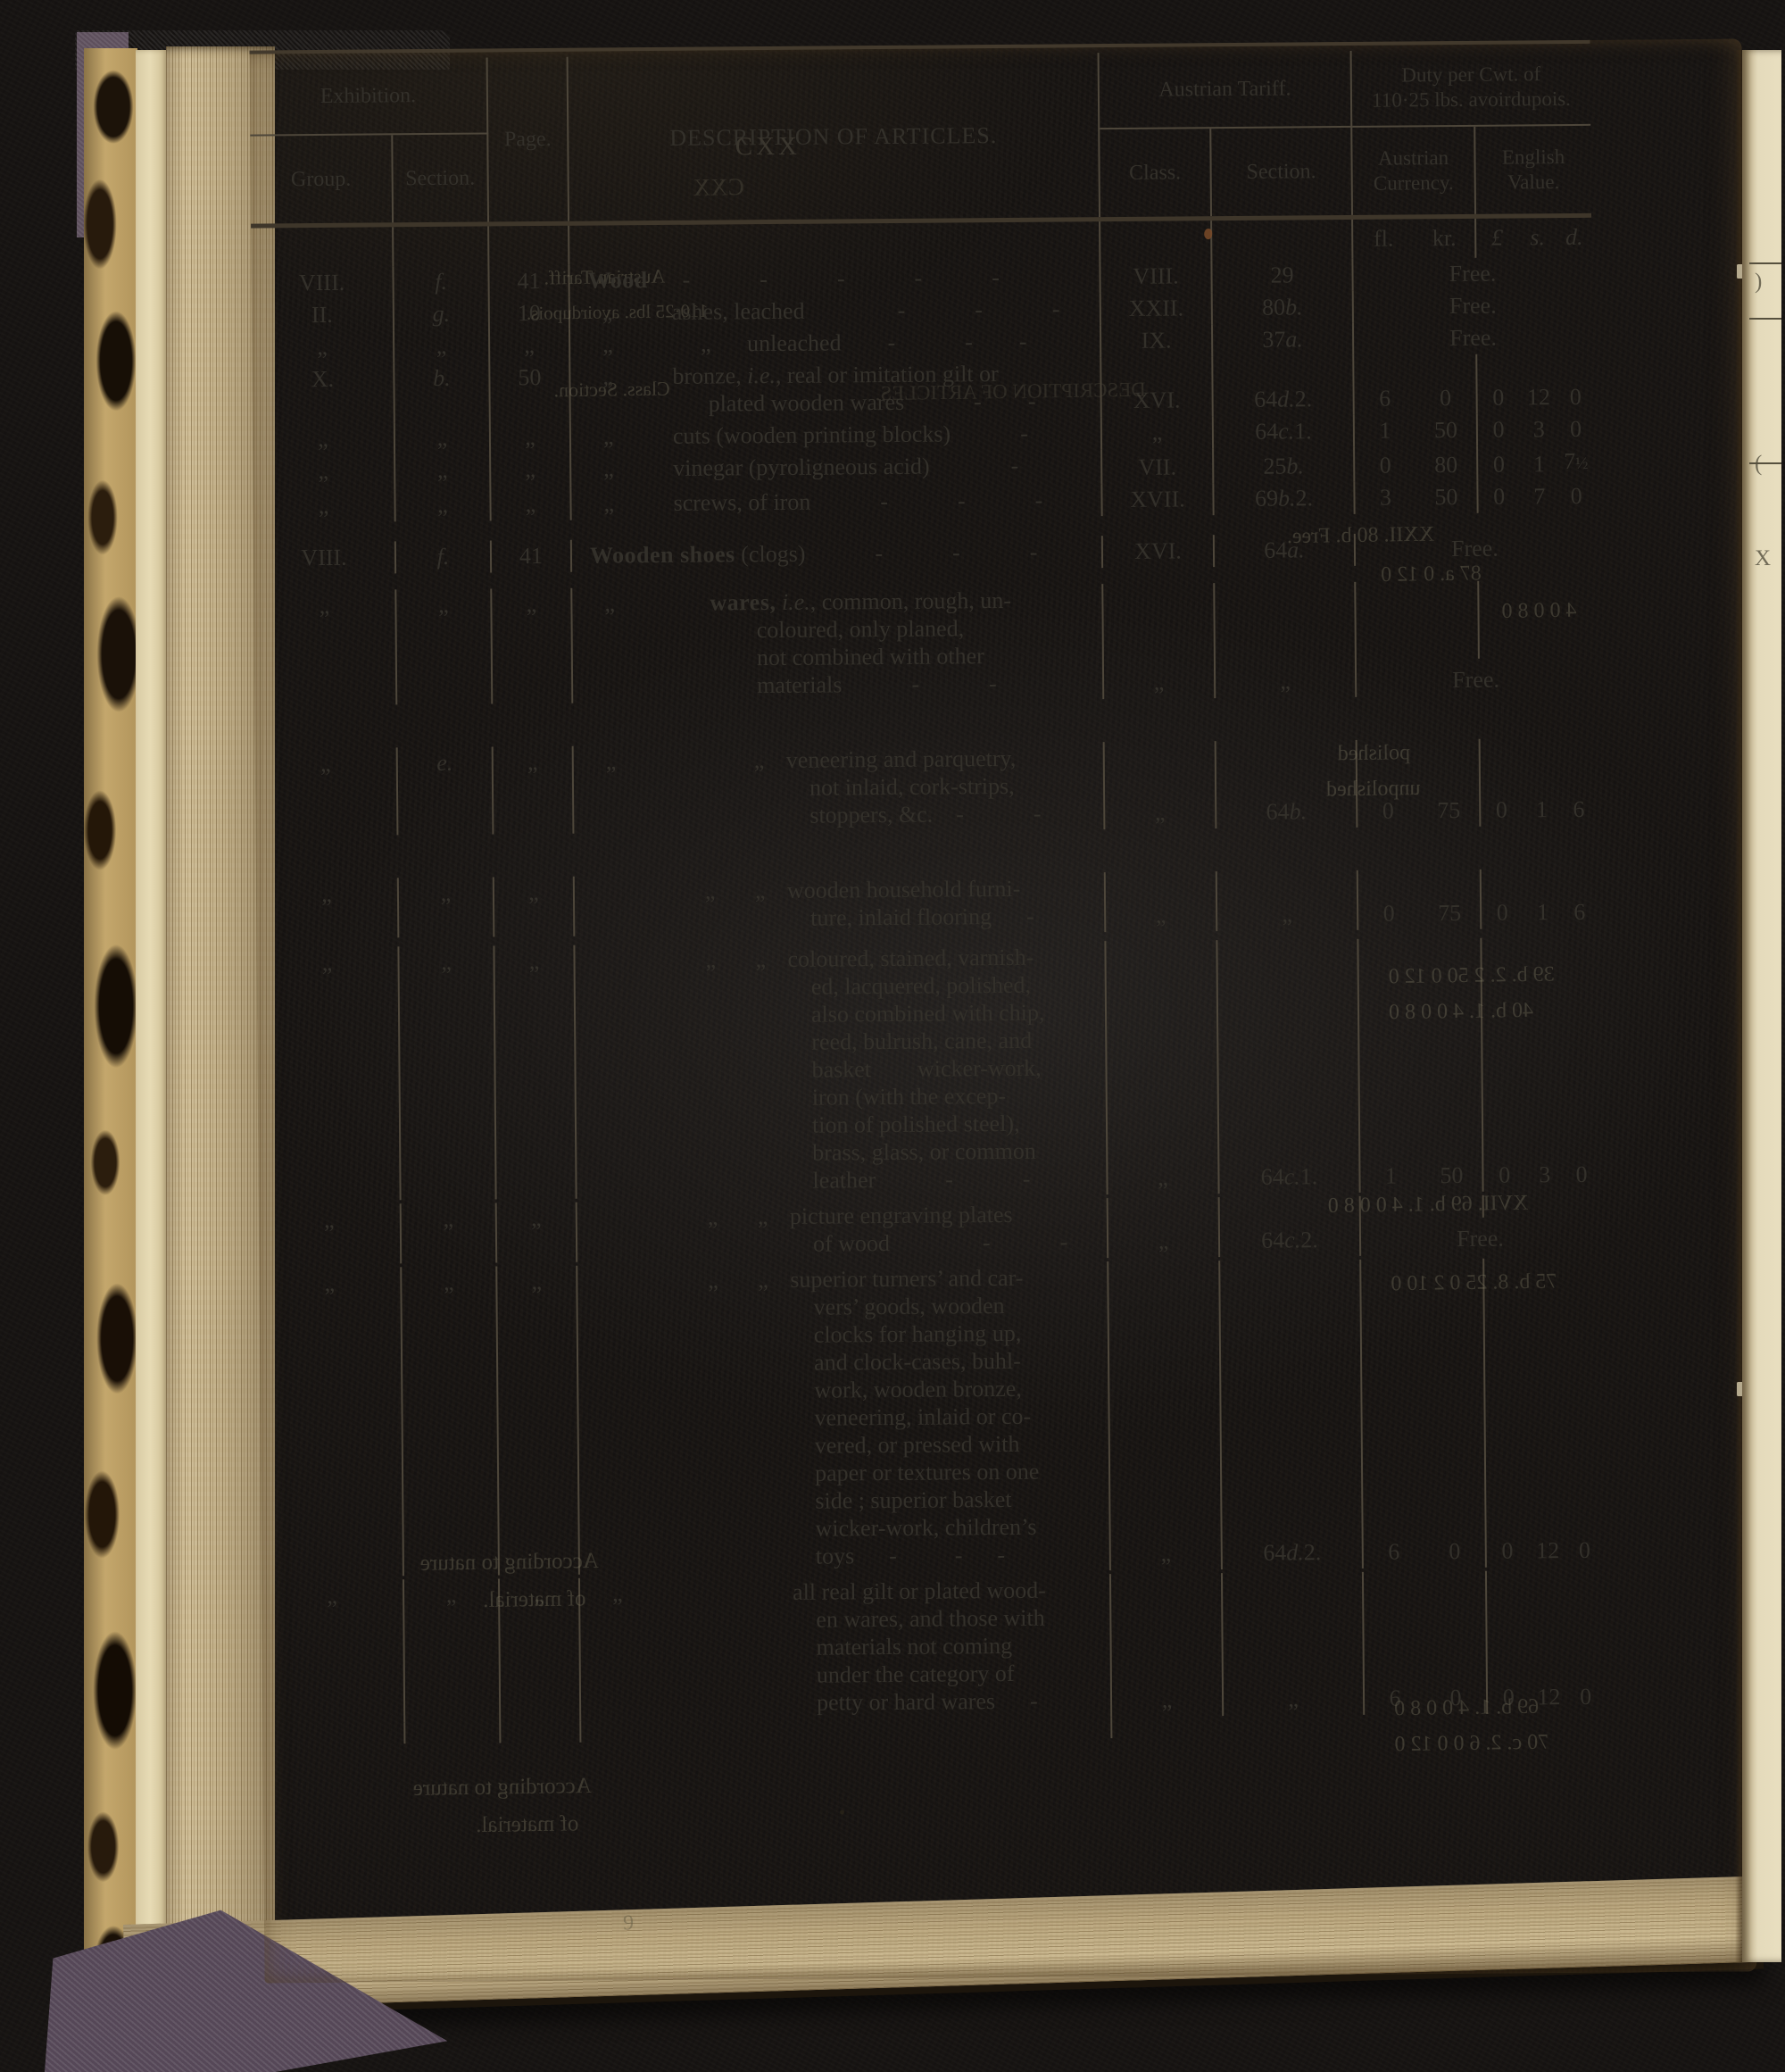 This screenshot has width=1785, height=2072. What do you see at coordinates (1292, 1414) in the screenshot?
I see `cell-tariff-section: 64 d. 2.` at bounding box center [1292, 1414].